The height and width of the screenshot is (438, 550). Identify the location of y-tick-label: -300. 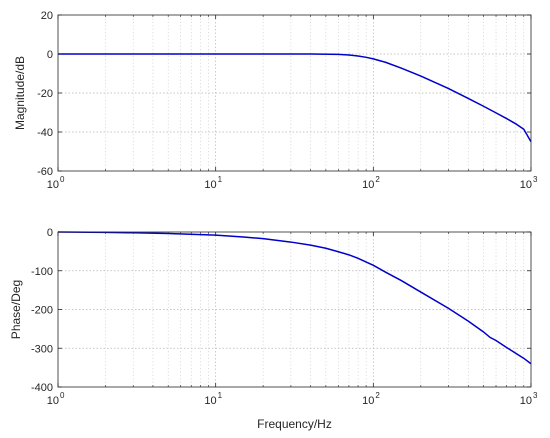
(42, 349).